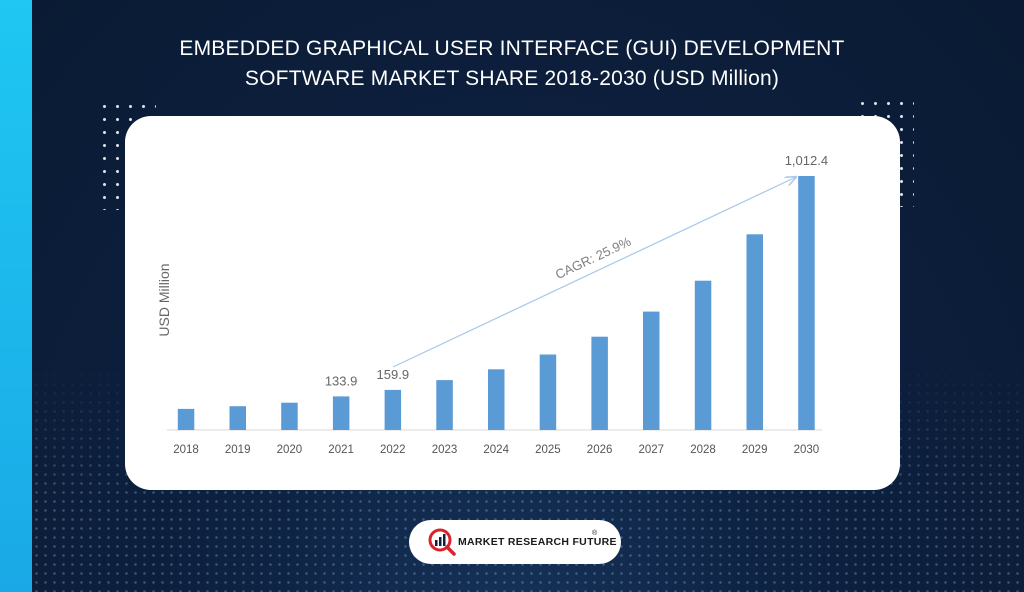 This screenshot has height=592, width=1024. I want to click on x-tick-label-2022: 2022, so click(393, 450).